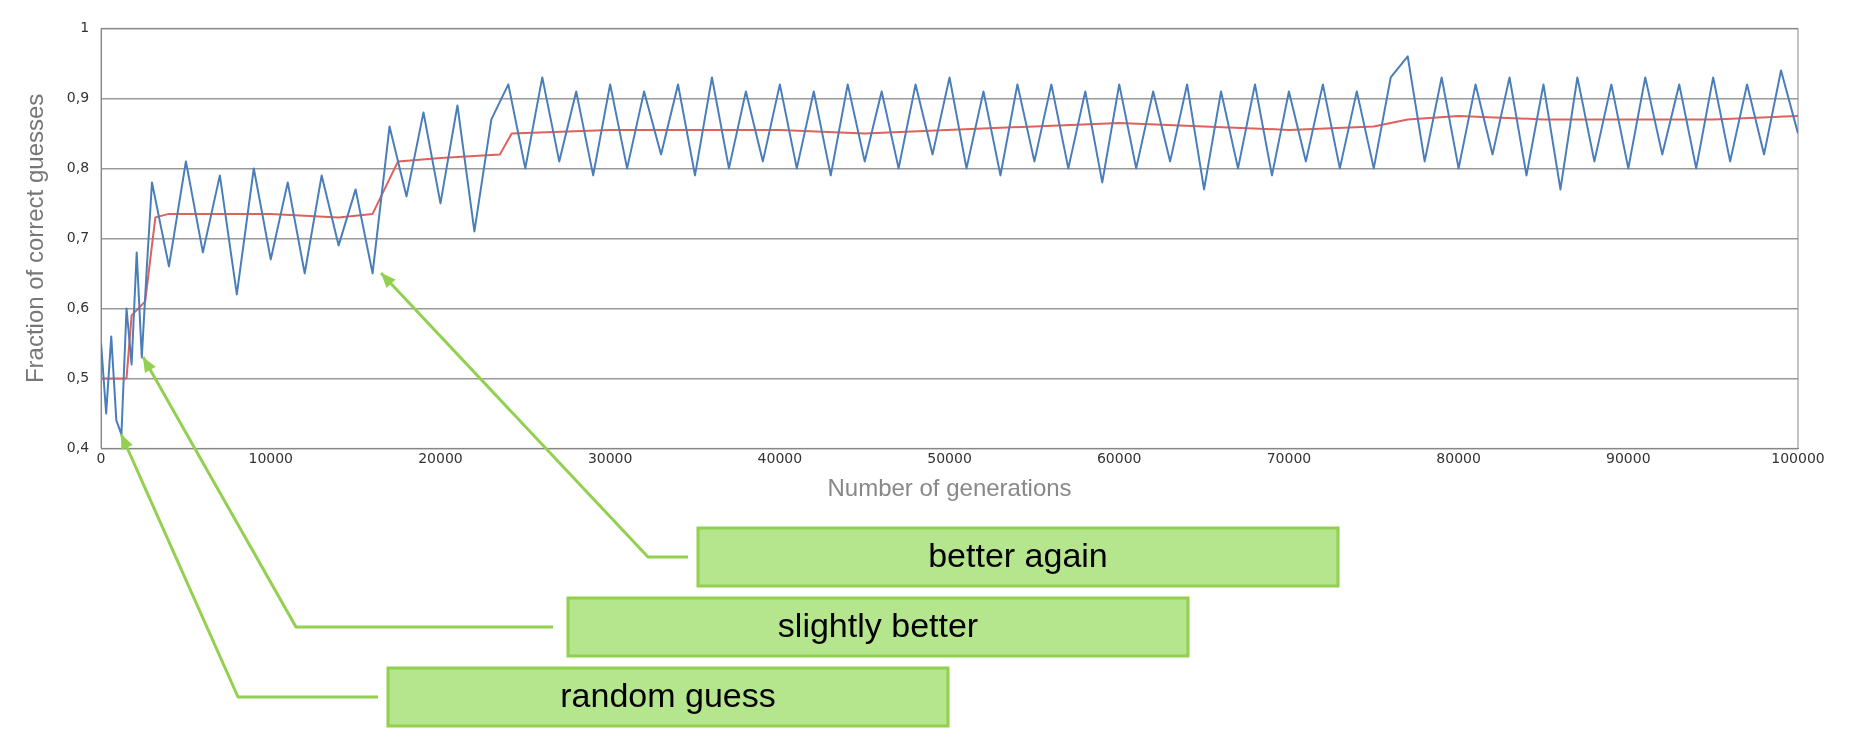 The width and height of the screenshot is (1858, 745). What do you see at coordinates (271, 458) in the screenshot?
I see `x-tick-label: 10000` at bounding box center [271, 458].